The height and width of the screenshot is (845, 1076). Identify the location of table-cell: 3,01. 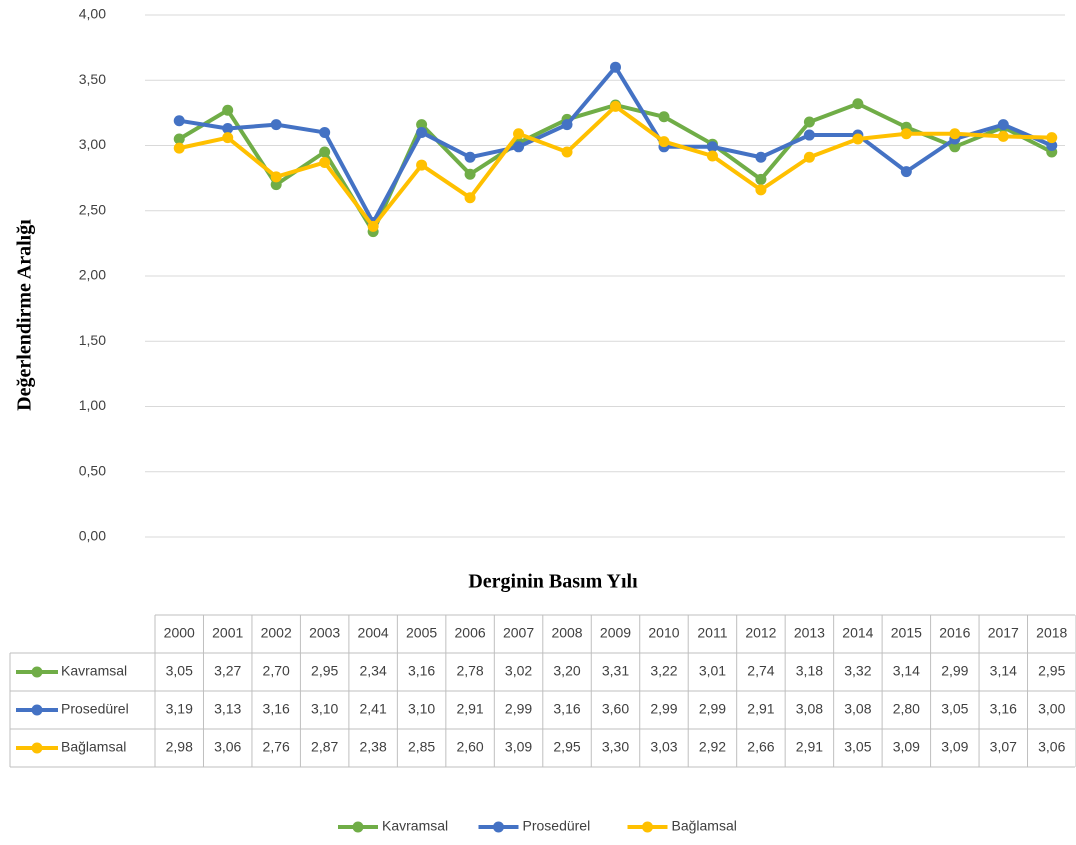
(712, 671).